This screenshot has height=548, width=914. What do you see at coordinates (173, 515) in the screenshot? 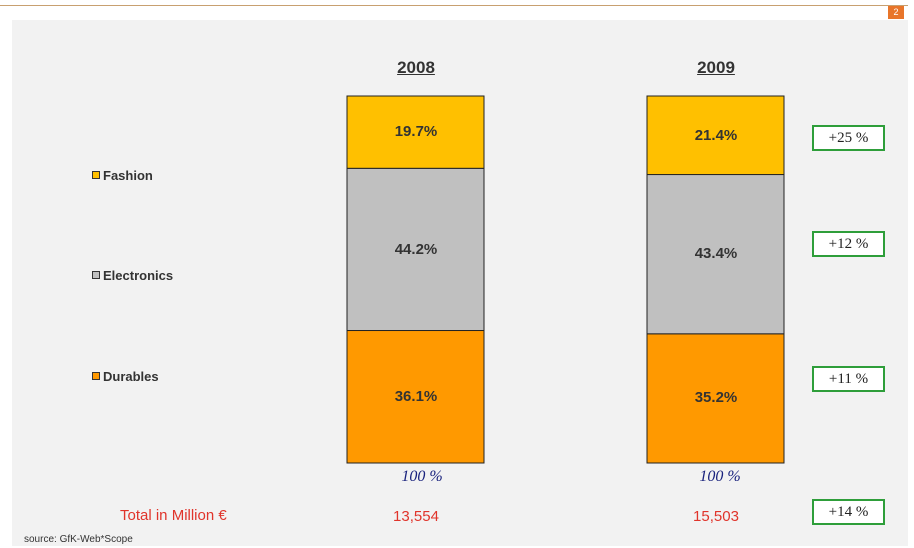
I see `total-label: Total in Million €` at bounding box center [173, 515].